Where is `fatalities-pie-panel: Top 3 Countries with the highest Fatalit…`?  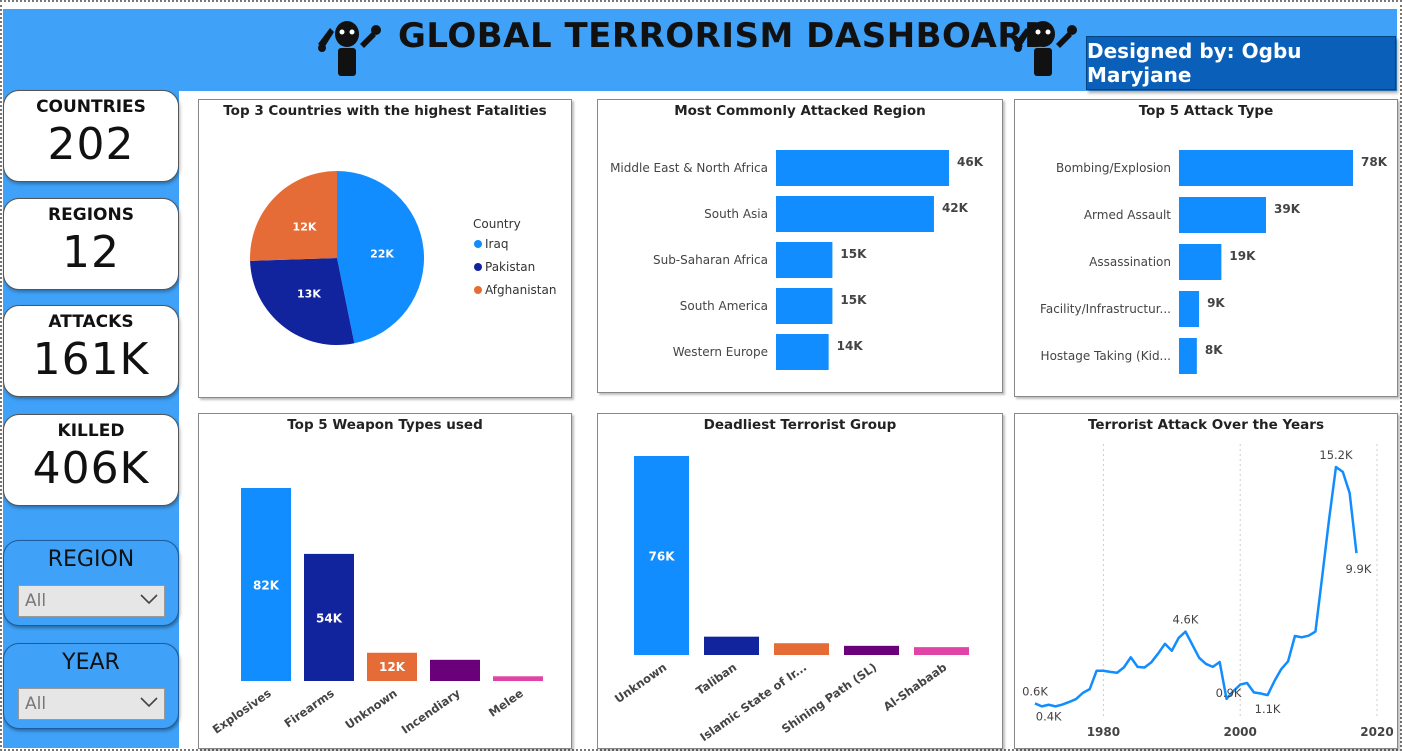 fatalities-pie-panel: Top 3 Countries with the highest Fatalit… is located at coordinates (385, 248).